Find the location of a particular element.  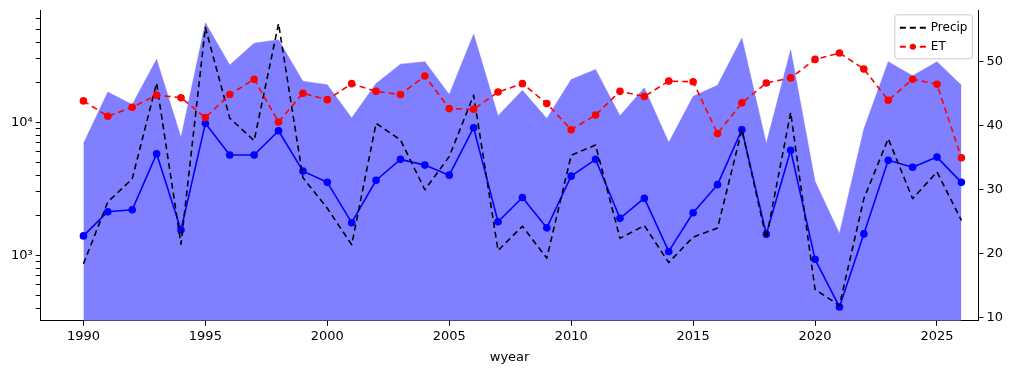

legend-label: ET is located at coordinates (938, 45).